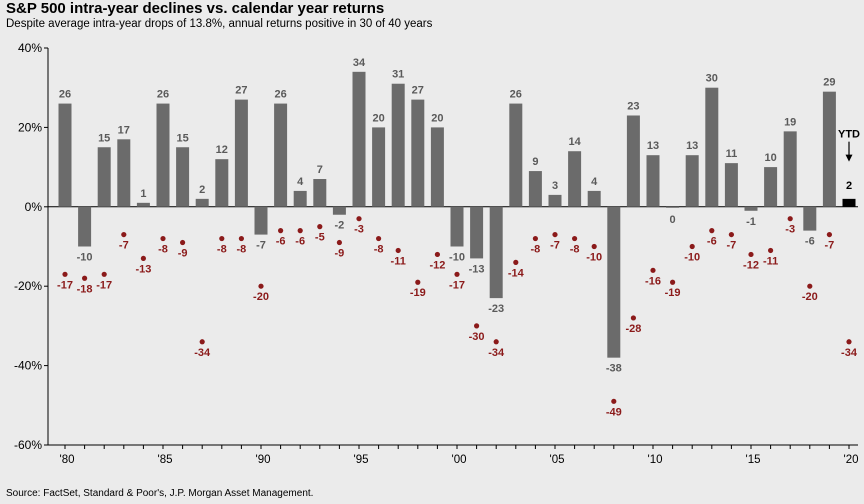 This screenshot has height=504, width=864. What do you see at coordinates (633, 329) in the screenshot?
I see `drop-label: -28` at bounding box center [633, 329].